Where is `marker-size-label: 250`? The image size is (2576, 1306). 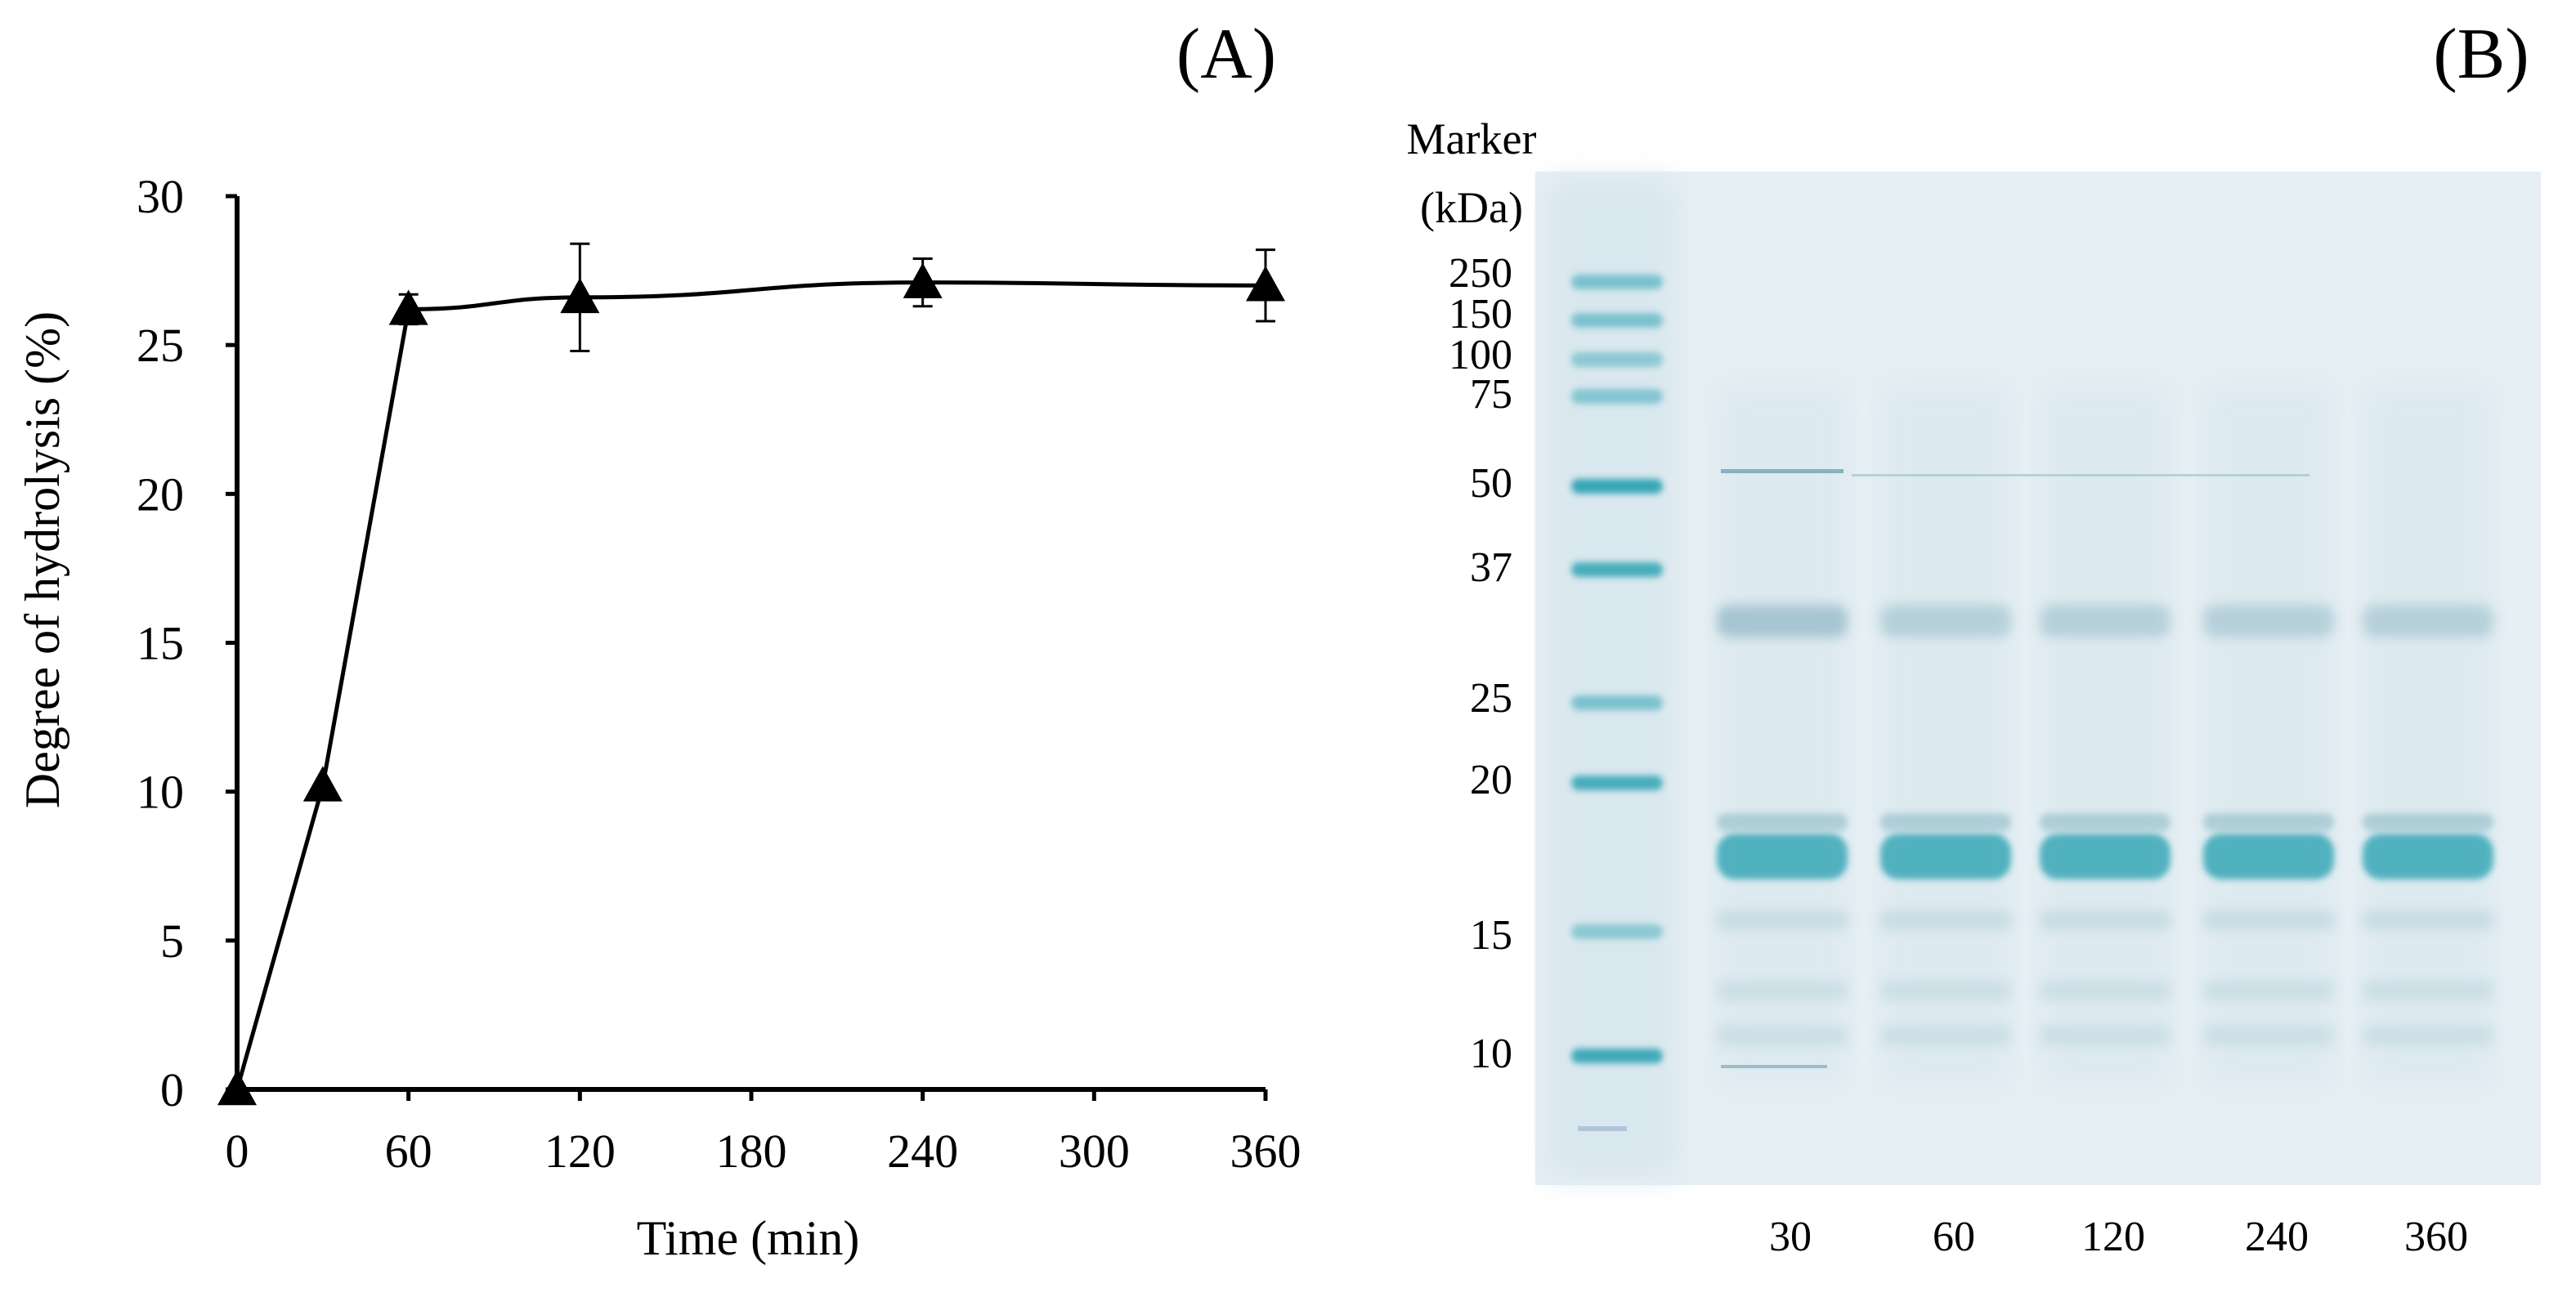 marker-size-label: 250 is located at coordinates (1481, 273).